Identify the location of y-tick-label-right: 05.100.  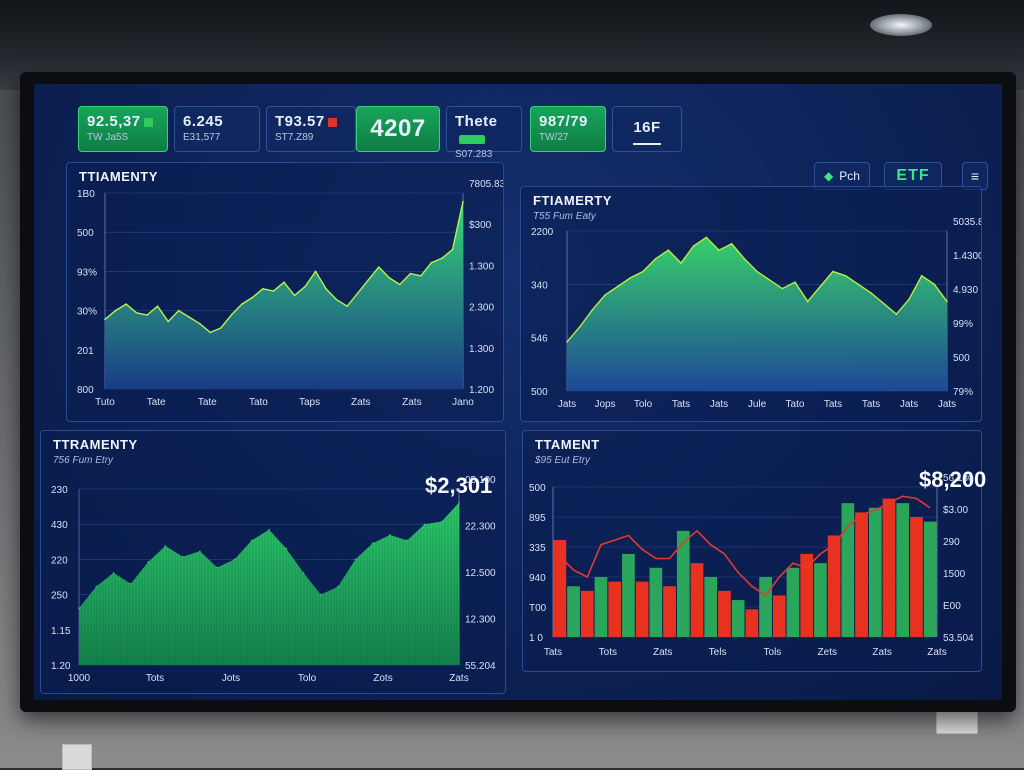
(480, 480).